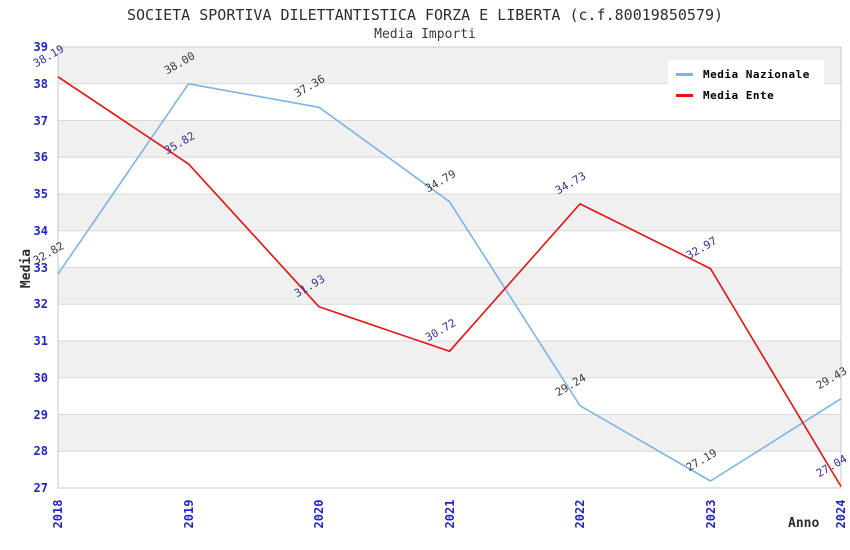 The width and height of the screenshot is (850, 550). What do you see at coordinates (804, 523) in the screenshot?
I see `x-axis-title: Anno` at bounding box center [804, 523].